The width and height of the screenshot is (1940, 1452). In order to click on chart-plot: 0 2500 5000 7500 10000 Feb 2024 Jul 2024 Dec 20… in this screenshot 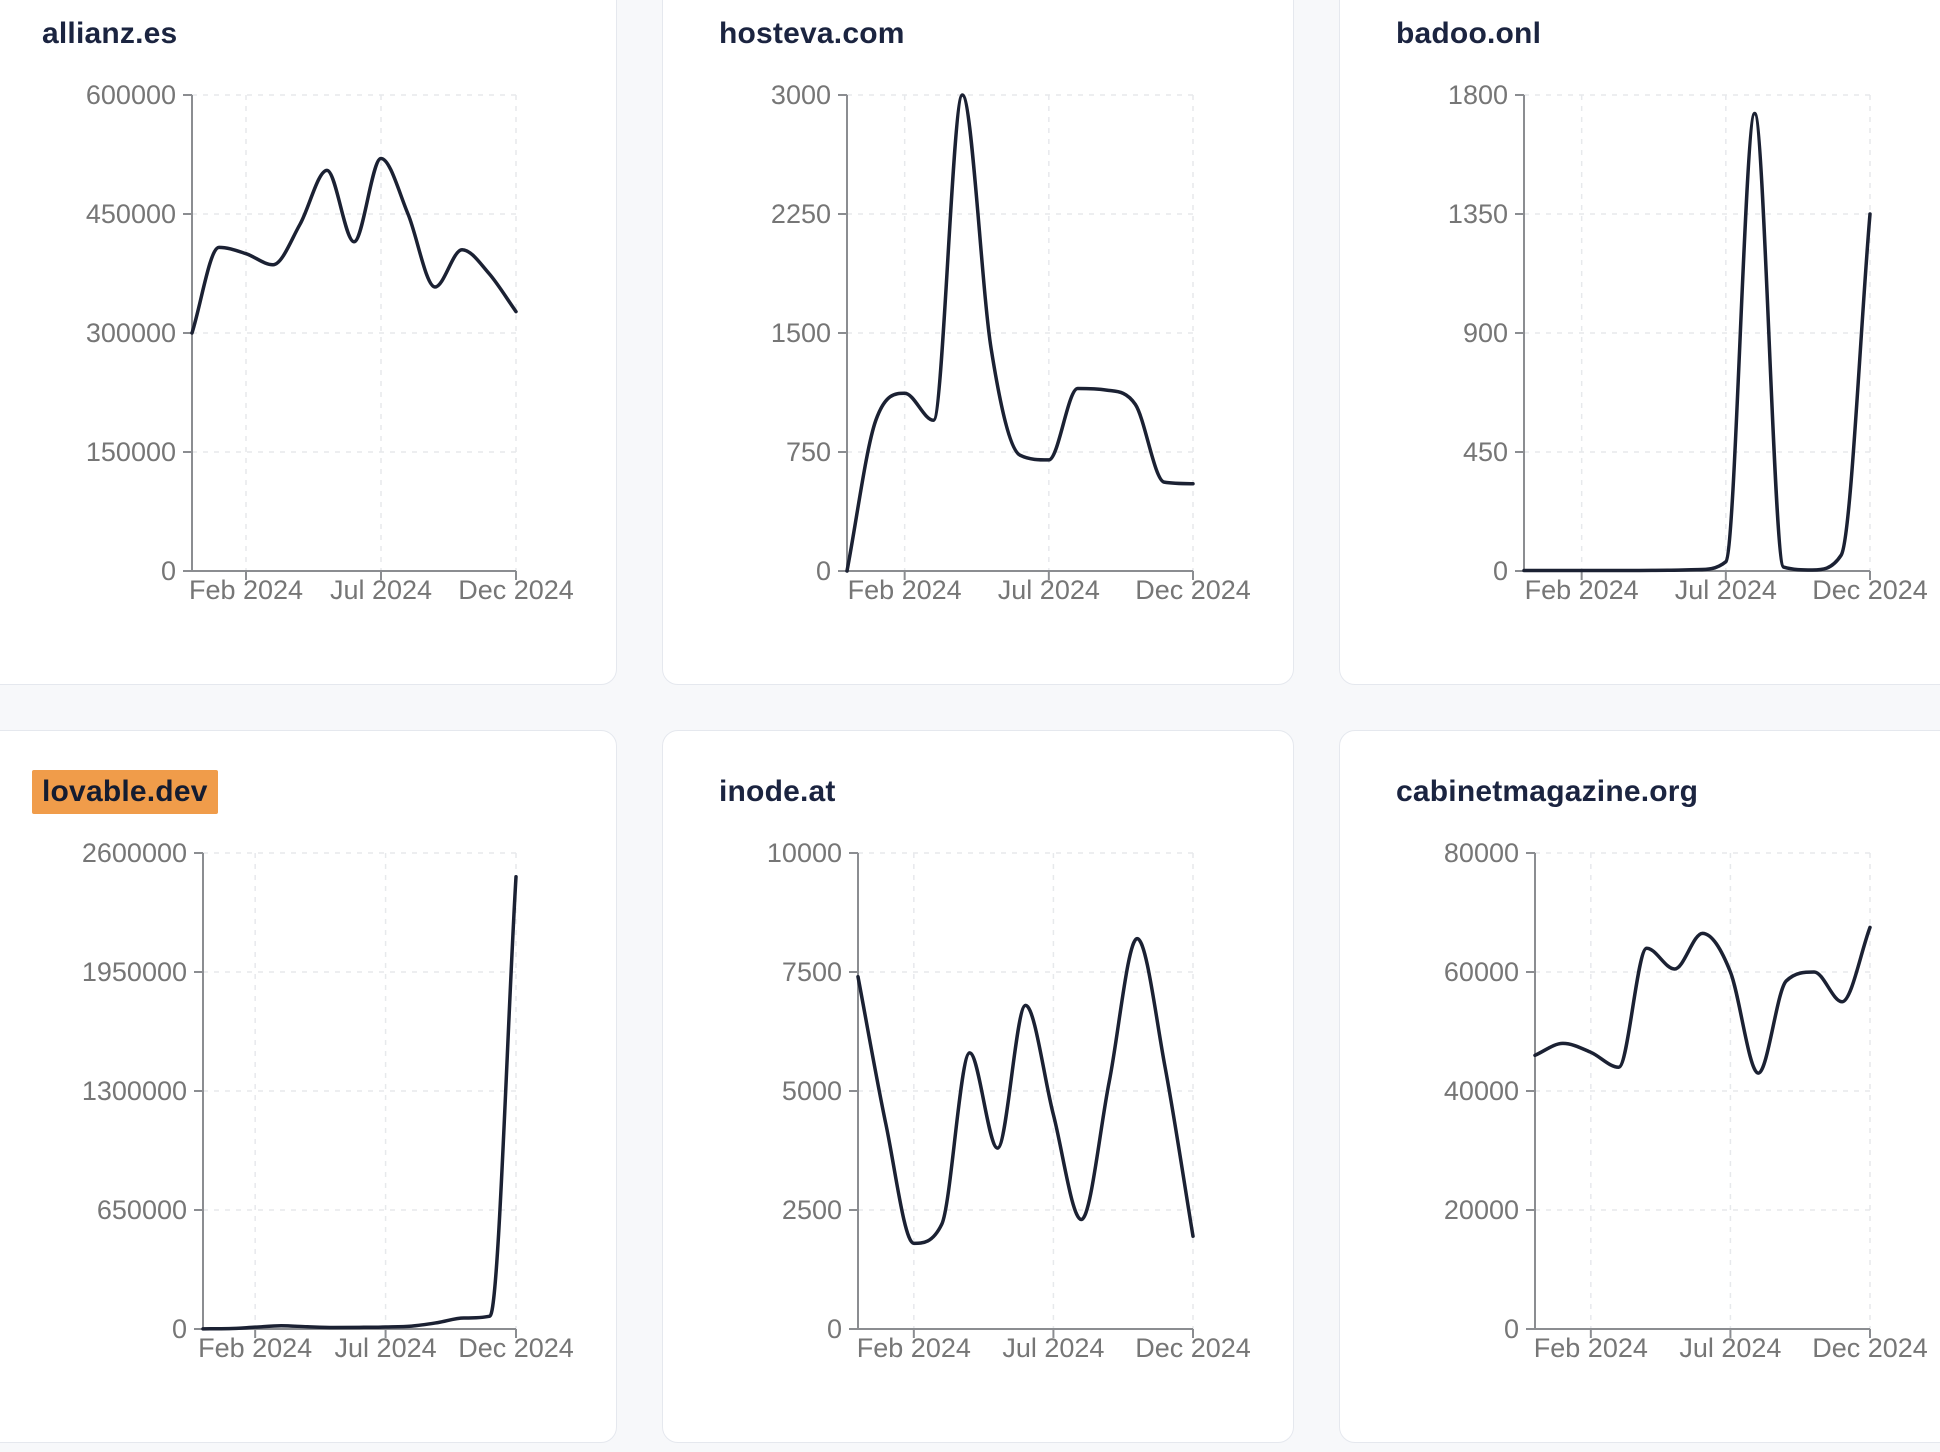, I will do `click(1009, 1100)`.